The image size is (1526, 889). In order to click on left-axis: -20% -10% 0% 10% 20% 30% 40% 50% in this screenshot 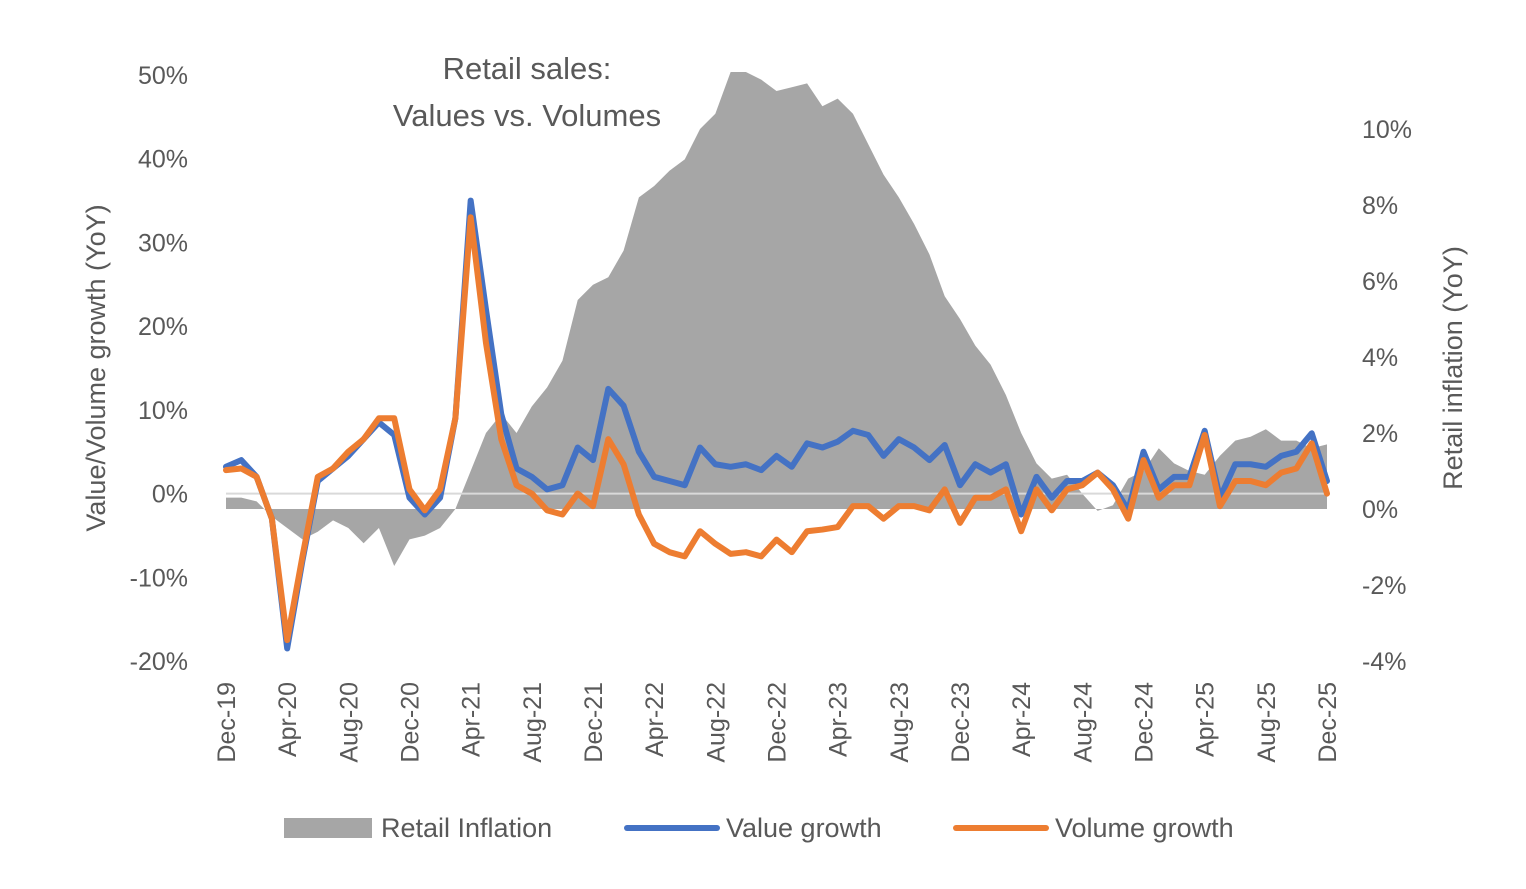, I will do `click(159, 369)`.